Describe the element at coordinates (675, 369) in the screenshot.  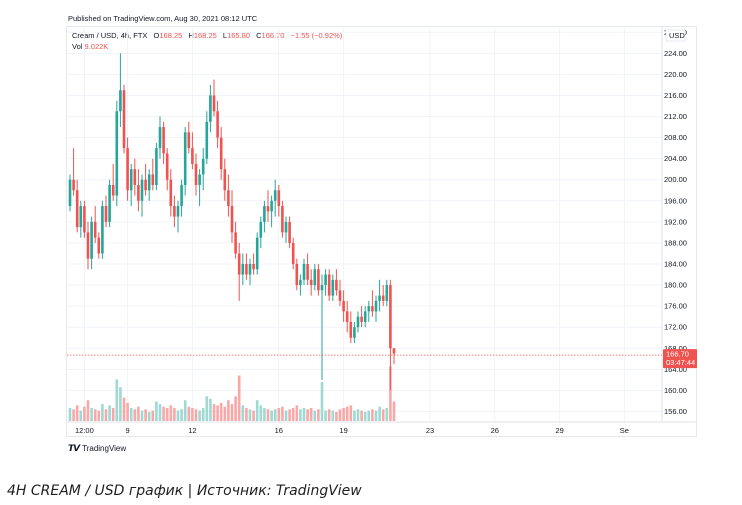
I see `y-tick-label: 164.00` at that location.